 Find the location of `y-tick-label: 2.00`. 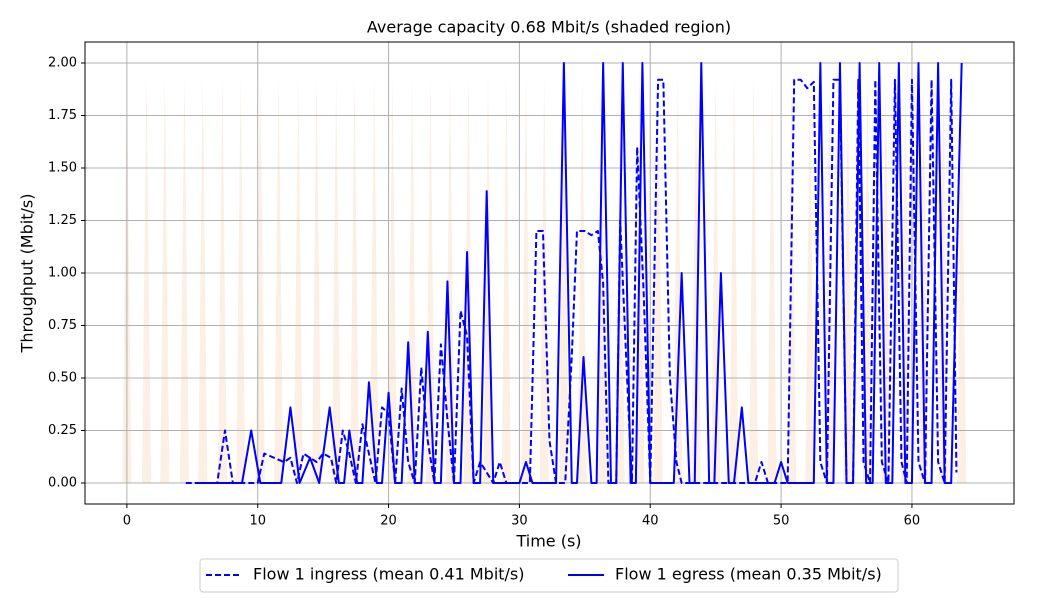

y-tick-label: 2.00 is located at coordinates (62, 63).